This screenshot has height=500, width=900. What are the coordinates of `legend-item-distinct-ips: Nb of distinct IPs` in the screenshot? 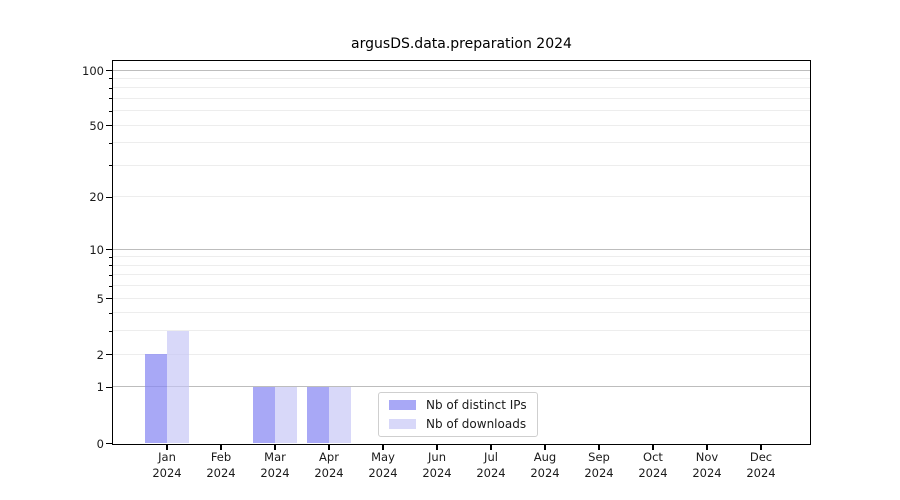 It's located at (458, 405).